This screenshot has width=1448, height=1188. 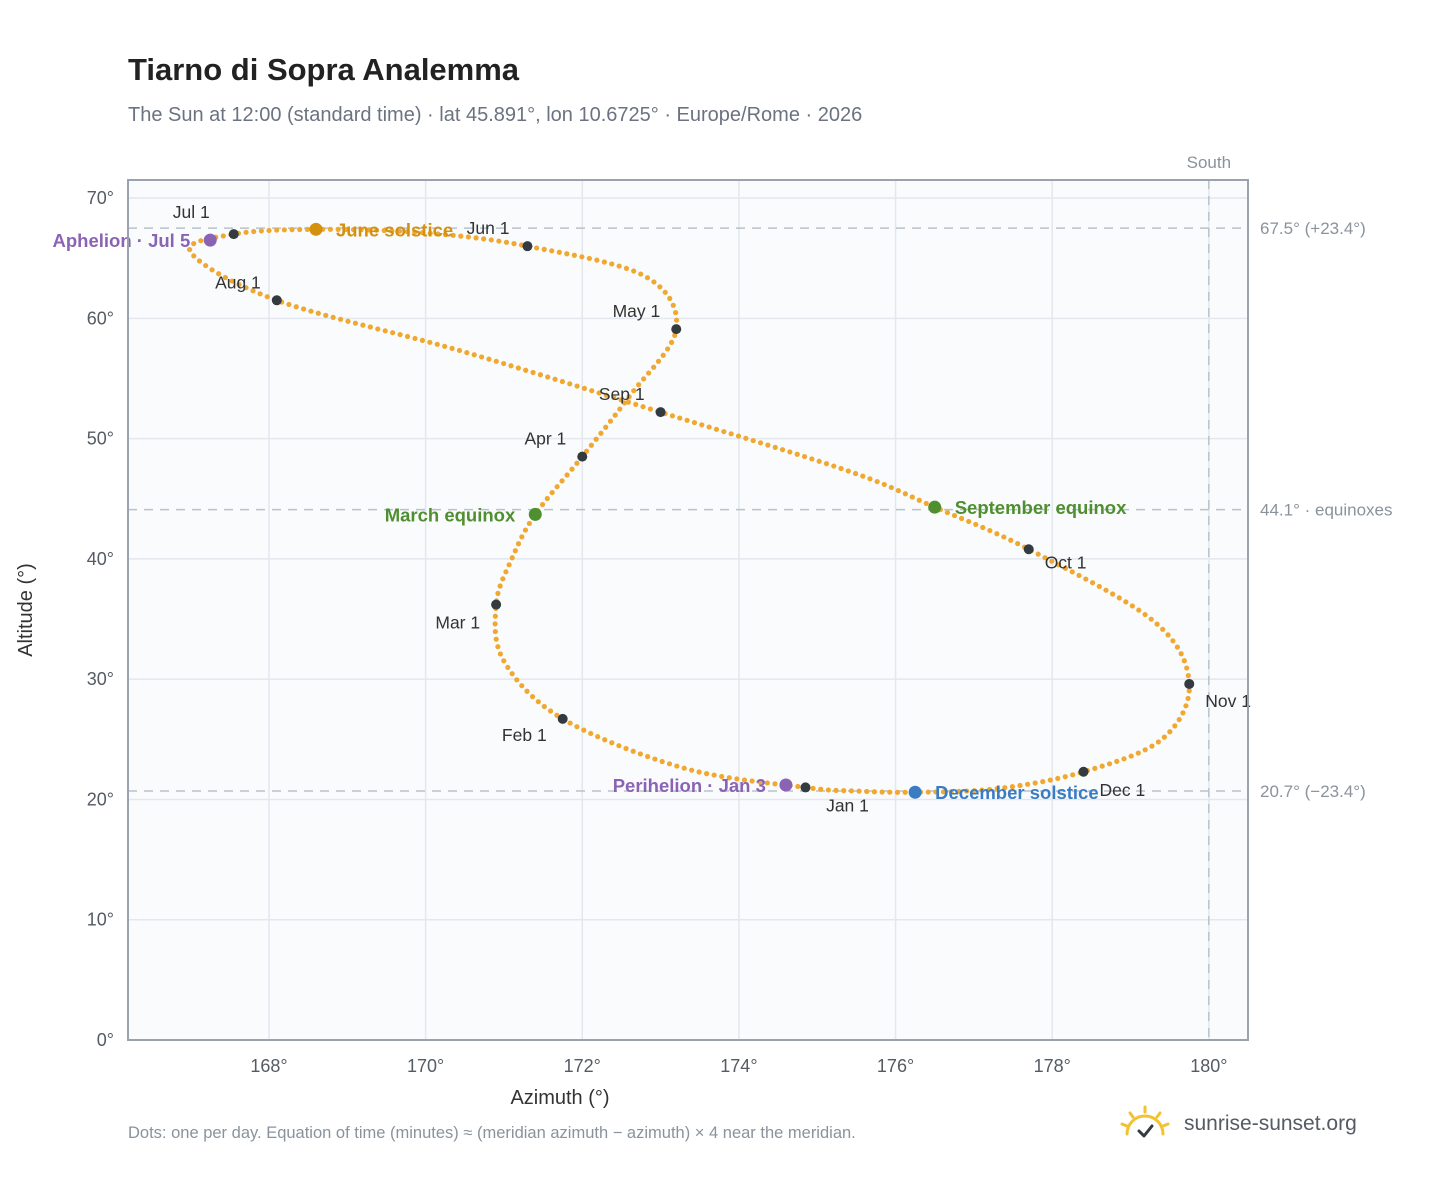 What do you see at coordinates (1313, 228) in the screenshot?
I see `reference-line-label: 67.5° (+23.4°)` at bounding box center [1313, 228].